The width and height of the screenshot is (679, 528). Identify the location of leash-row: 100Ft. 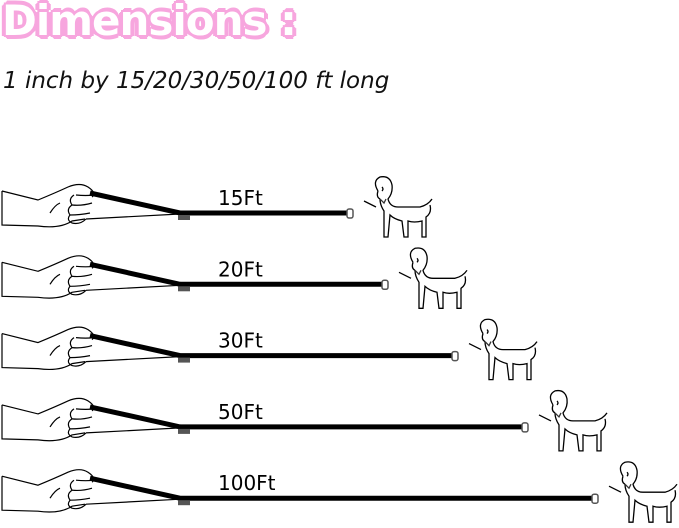
(339, 492).